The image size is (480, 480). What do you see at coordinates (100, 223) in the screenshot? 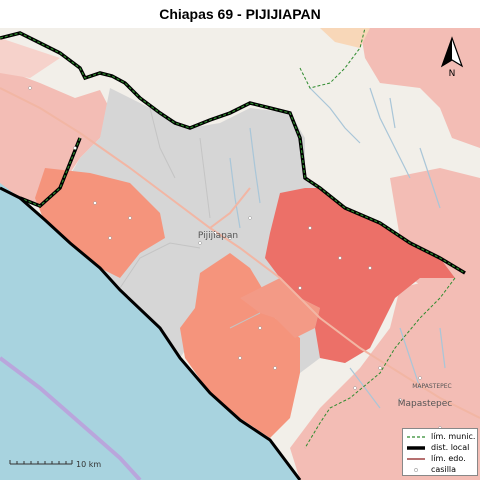
I see `section-mid-west` at bounding box center [100, 223].